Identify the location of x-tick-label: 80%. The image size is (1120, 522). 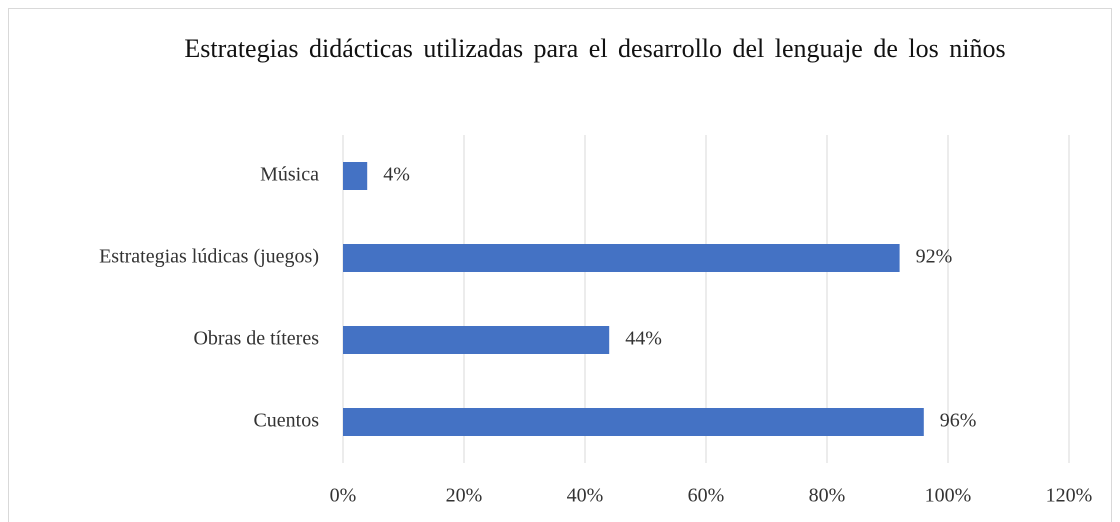
(827, 496).